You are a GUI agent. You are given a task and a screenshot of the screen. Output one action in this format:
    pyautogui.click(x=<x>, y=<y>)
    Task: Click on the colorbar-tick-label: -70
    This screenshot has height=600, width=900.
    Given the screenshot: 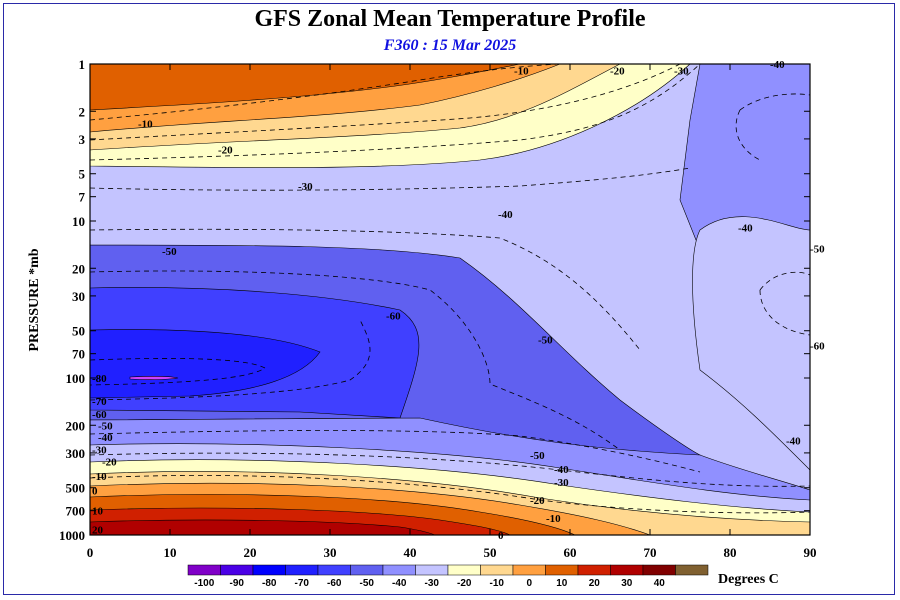 What is the action you would take?
    pyautogui.click(x=302, y=583)
    